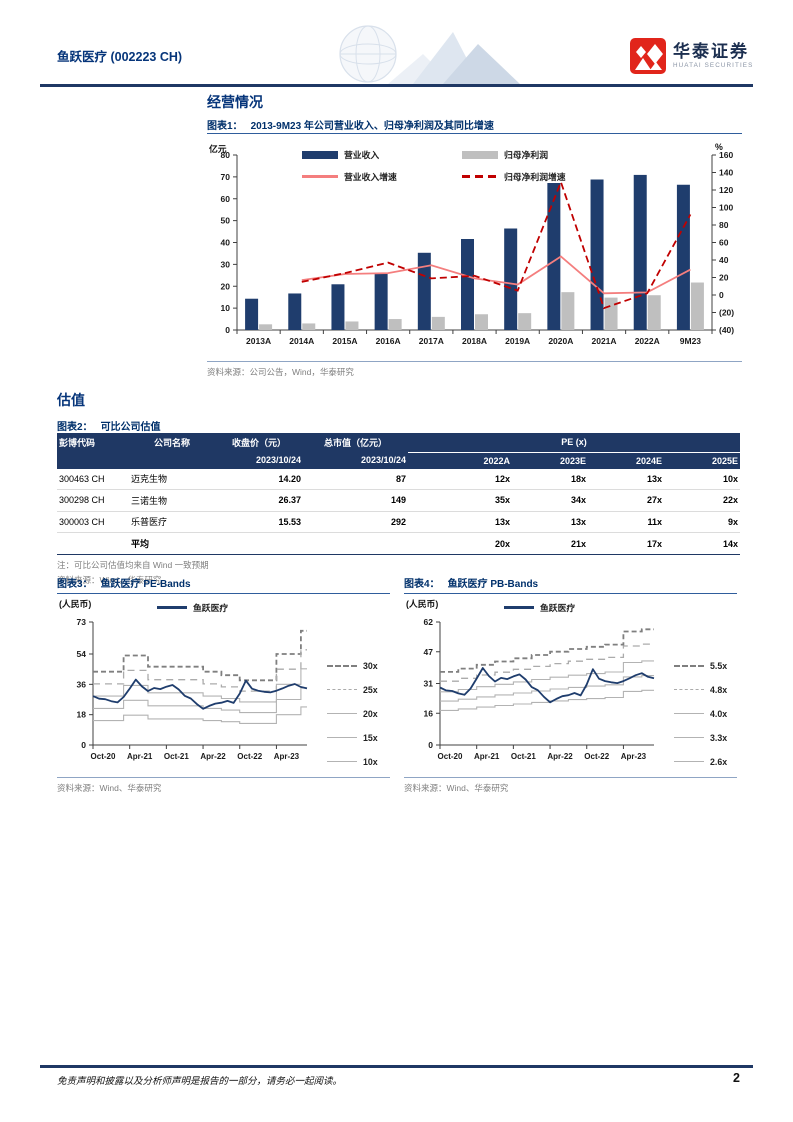  Describe the element at coordinates (429, 54) in the screenshot. I see `watermark-graphic` at that location.